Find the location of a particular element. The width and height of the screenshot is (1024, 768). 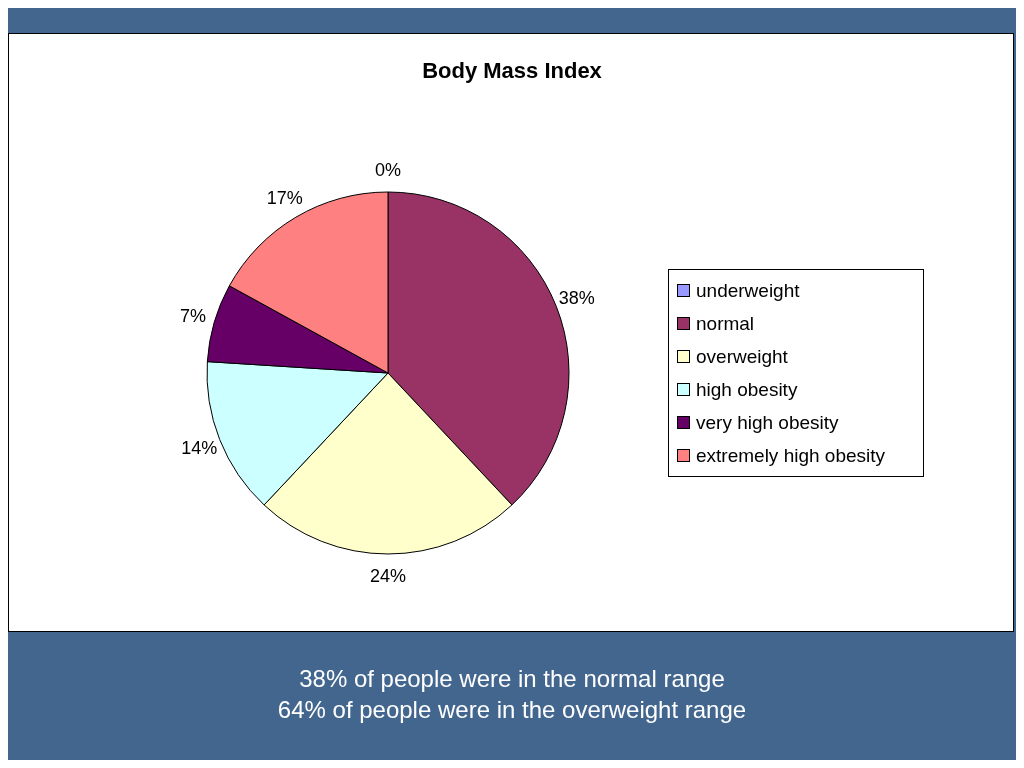

data-label: 24% is located at coordinates (388, 576).